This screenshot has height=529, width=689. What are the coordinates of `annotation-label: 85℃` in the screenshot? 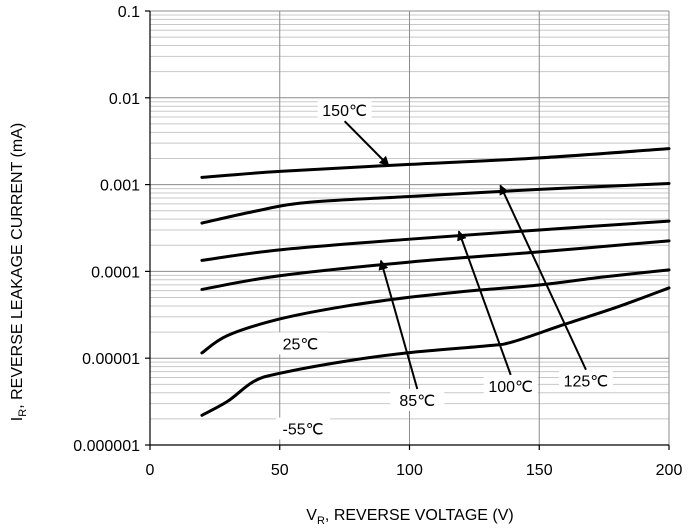 It's located at (417, 401).